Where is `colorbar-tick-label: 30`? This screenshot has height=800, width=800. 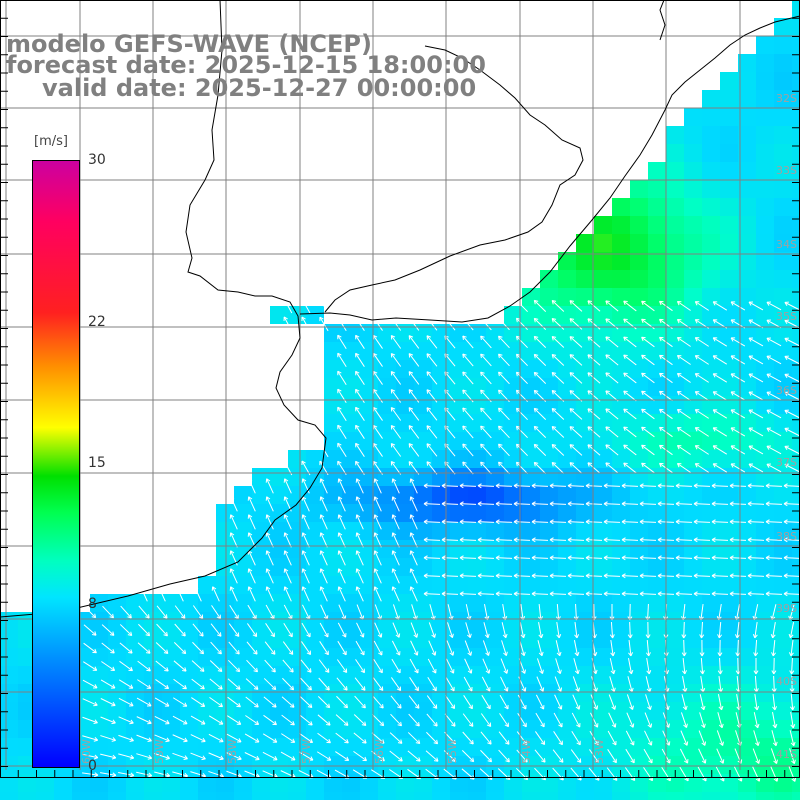 colorbar-tick-label: 30 is located at coordinates (97, 160).